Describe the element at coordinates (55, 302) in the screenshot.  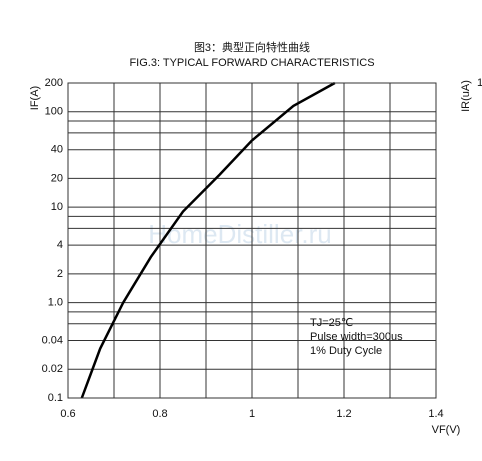
I see `y-tick-label: 1.0` at that location.